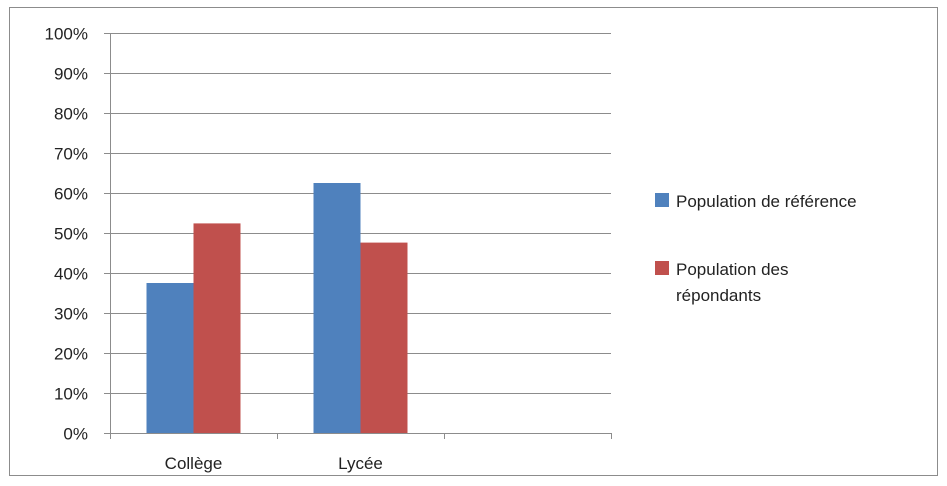 This screenshot has height=486, width=947. What do you see at coordinates (732, 282) in the screenshot?
I see `legend-label: Population des répondants` at bounding box center [732, 282].